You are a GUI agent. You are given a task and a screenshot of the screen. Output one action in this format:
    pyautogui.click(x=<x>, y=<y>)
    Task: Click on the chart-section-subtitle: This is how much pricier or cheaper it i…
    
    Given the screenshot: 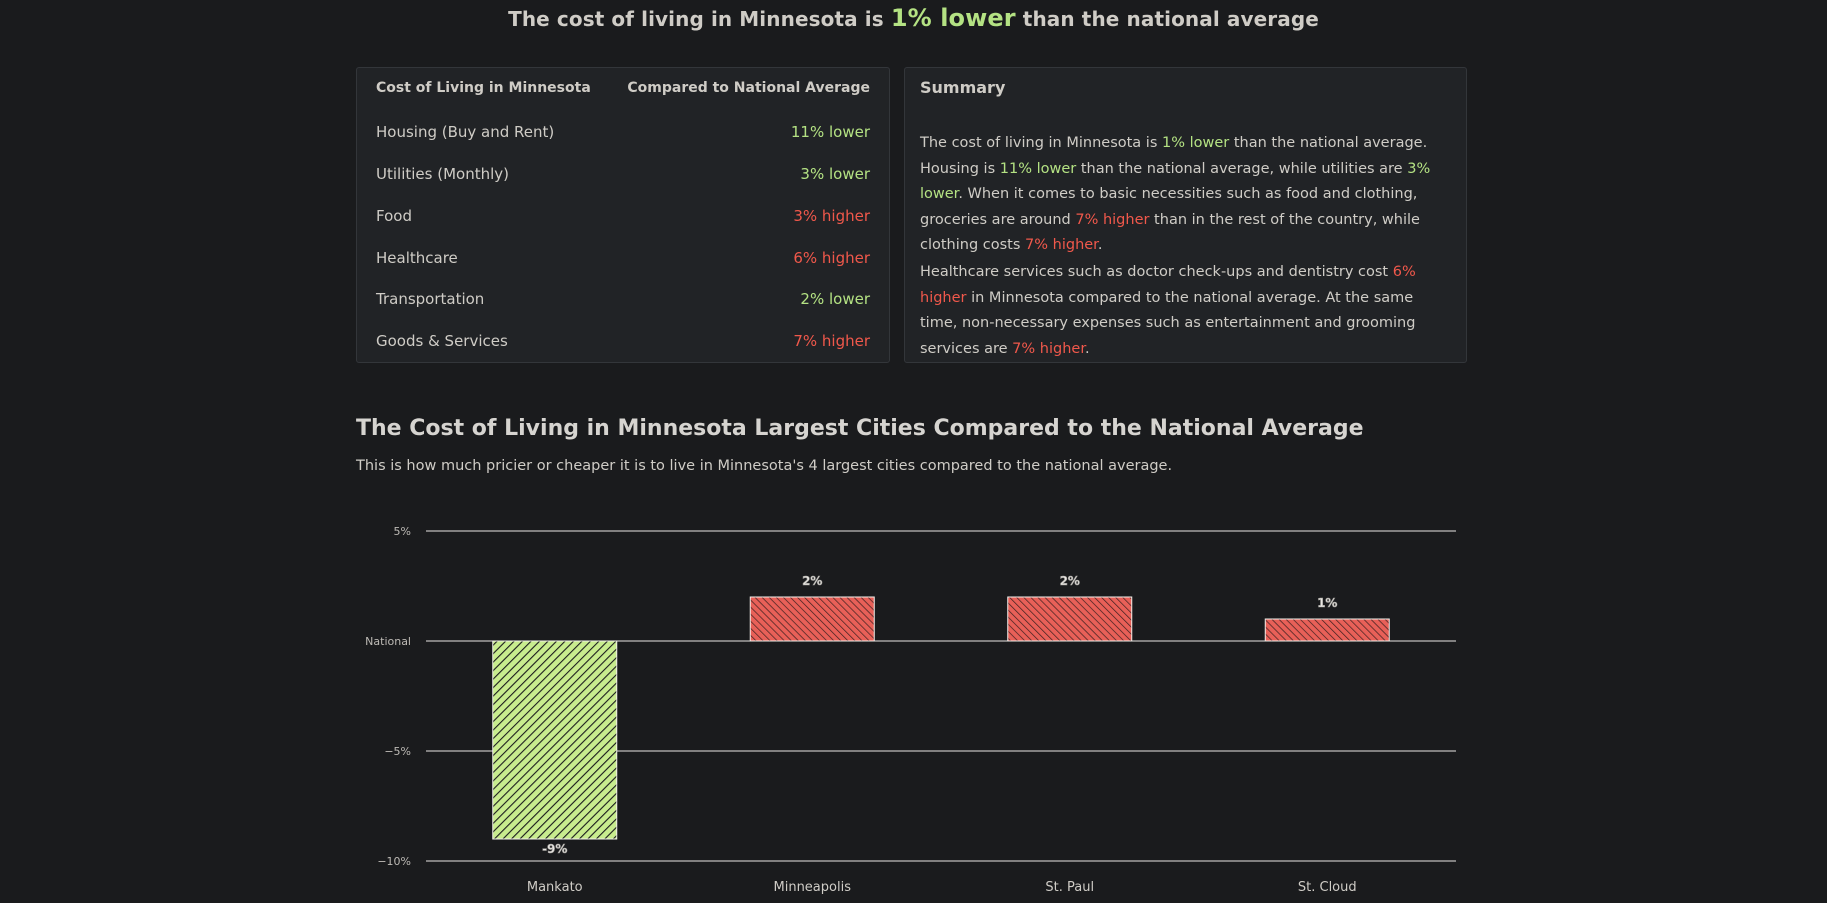 What is the action you would take?
    pyautogui.click(x=764, y=466)
    